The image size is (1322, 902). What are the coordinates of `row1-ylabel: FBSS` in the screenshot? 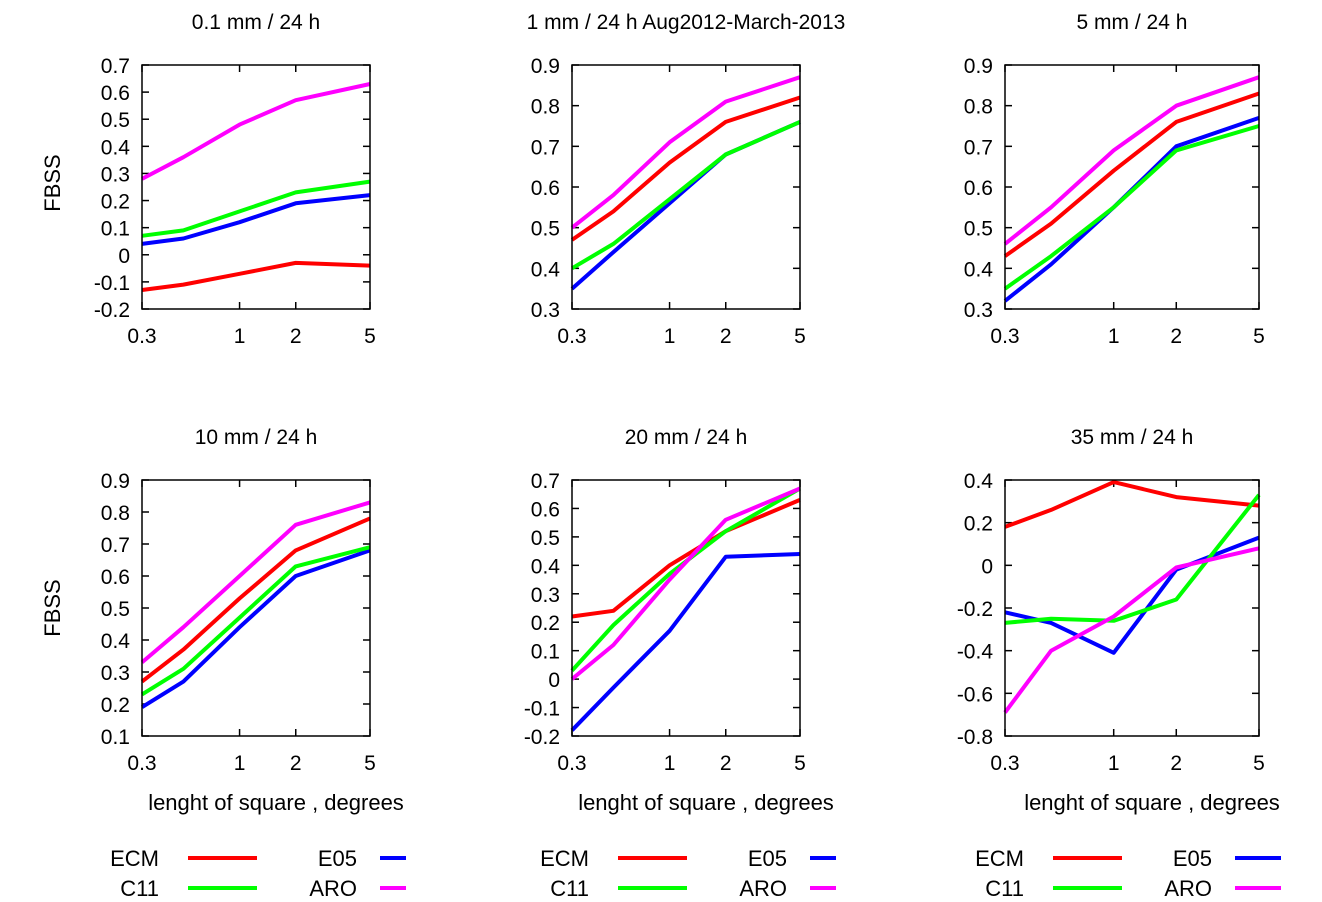 It's located at (52, 182).